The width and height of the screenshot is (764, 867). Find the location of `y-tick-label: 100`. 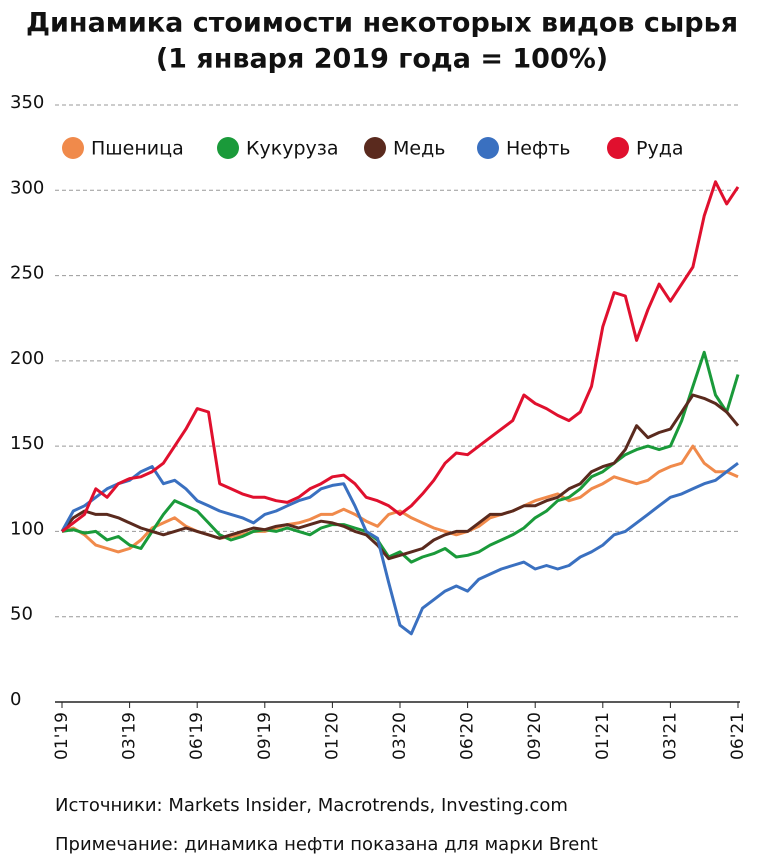

y-tick-label: 100 is located at coordinates (27, 528).